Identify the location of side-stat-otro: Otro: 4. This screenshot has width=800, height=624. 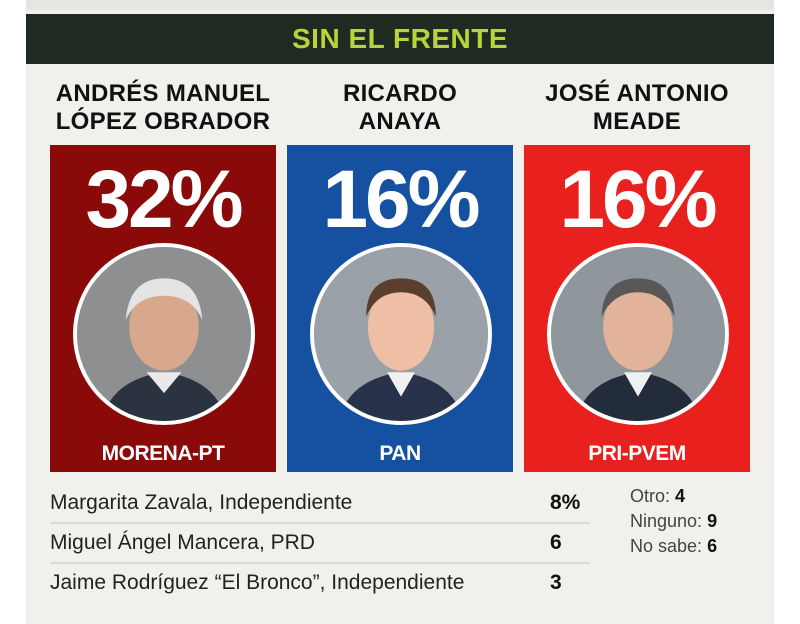
(700, 496).